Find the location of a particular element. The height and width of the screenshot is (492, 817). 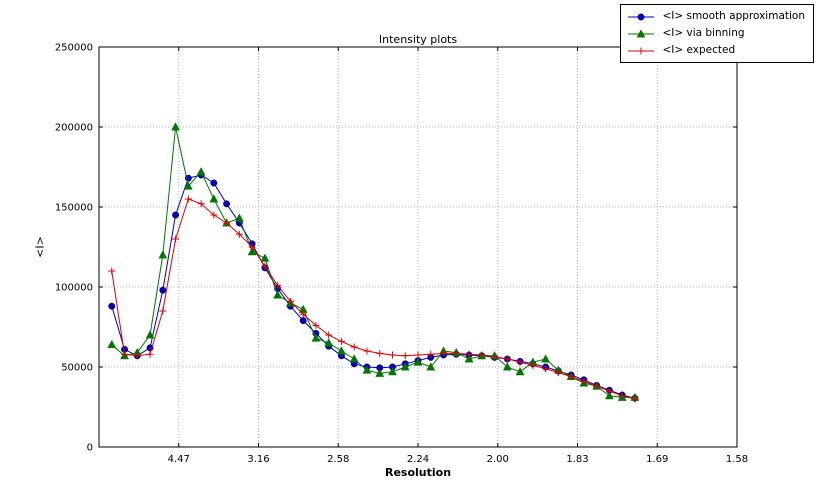

legend-item: <I> via binning is located at coordinates (715, 33).